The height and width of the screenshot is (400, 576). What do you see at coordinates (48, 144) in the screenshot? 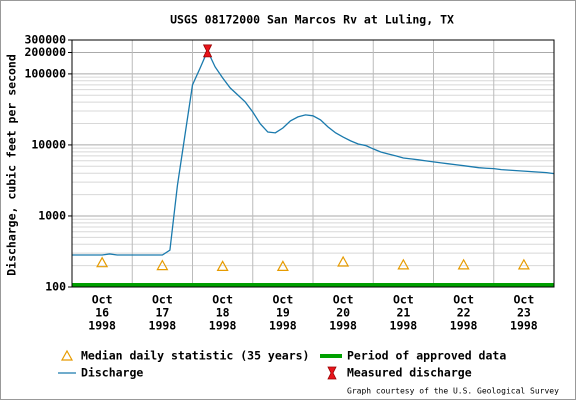
I see `y-tick-label: 10000` at bounding box center [48, 144].